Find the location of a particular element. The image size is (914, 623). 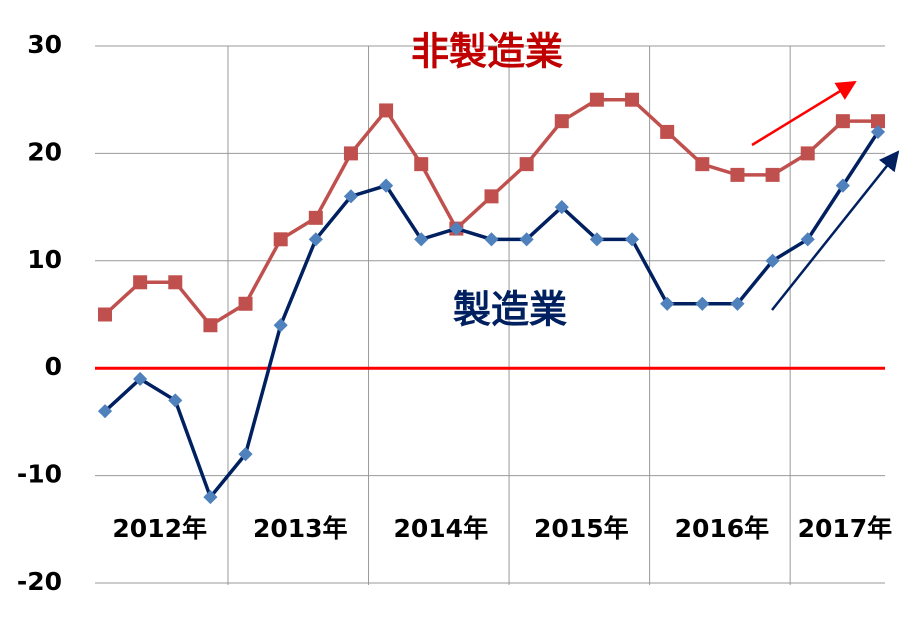

series-label: 製造業 is located at coordinates (510, 310).